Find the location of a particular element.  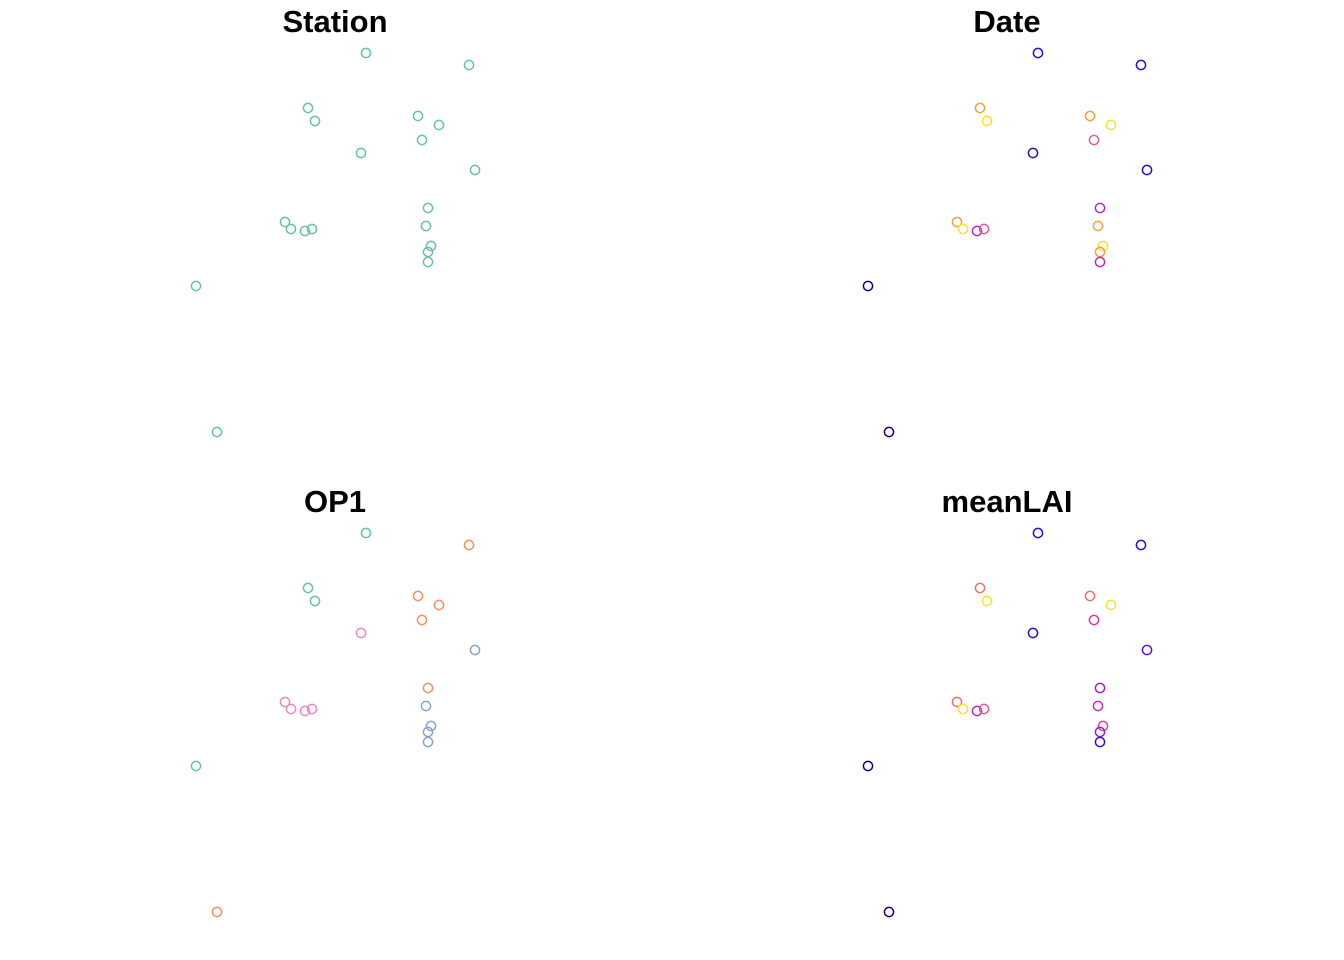

panel-date: Date is located at coordinates (1007, 221).